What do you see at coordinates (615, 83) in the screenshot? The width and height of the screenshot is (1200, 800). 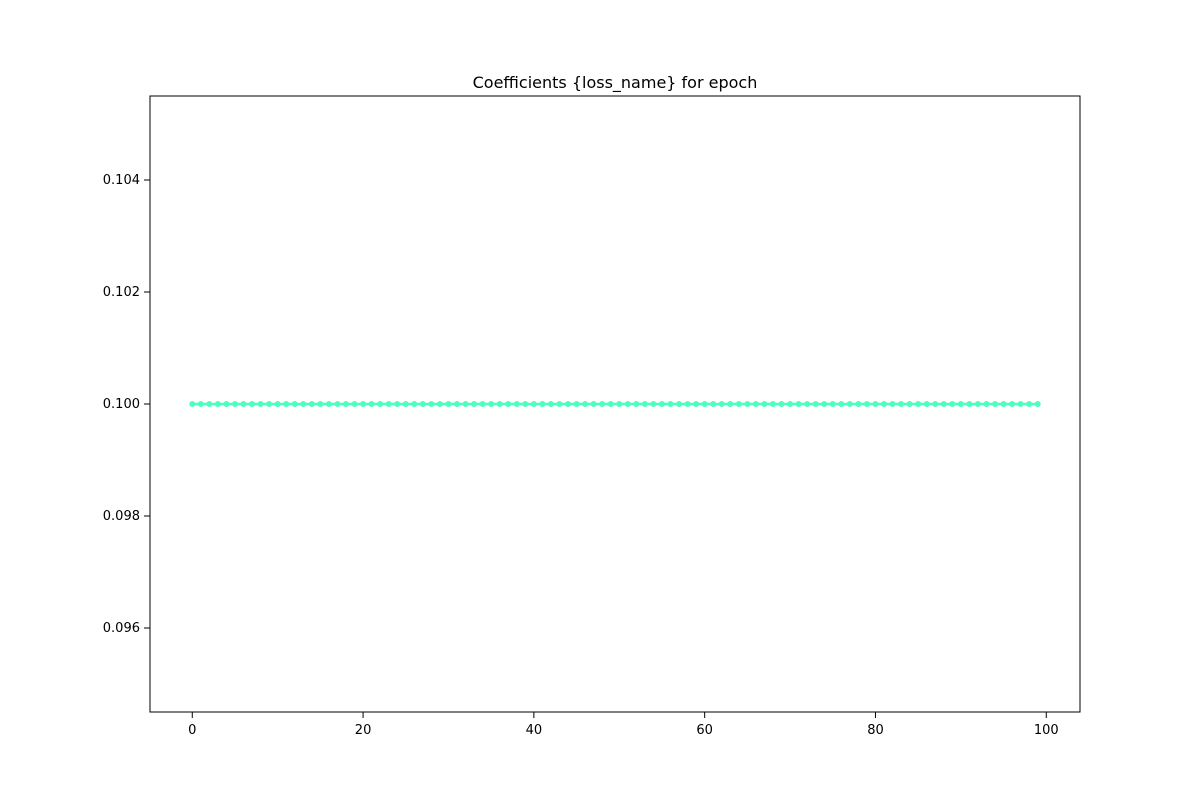 I see `chart-title: Coefficients {loss_name} for epoch` at bounding box center [615, 83].